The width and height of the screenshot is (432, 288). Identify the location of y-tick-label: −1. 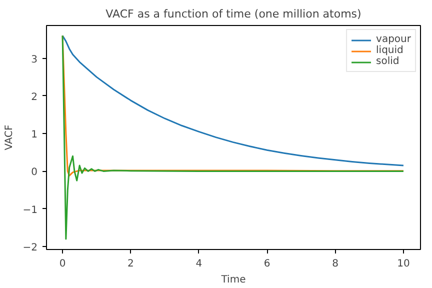
(30, 210).